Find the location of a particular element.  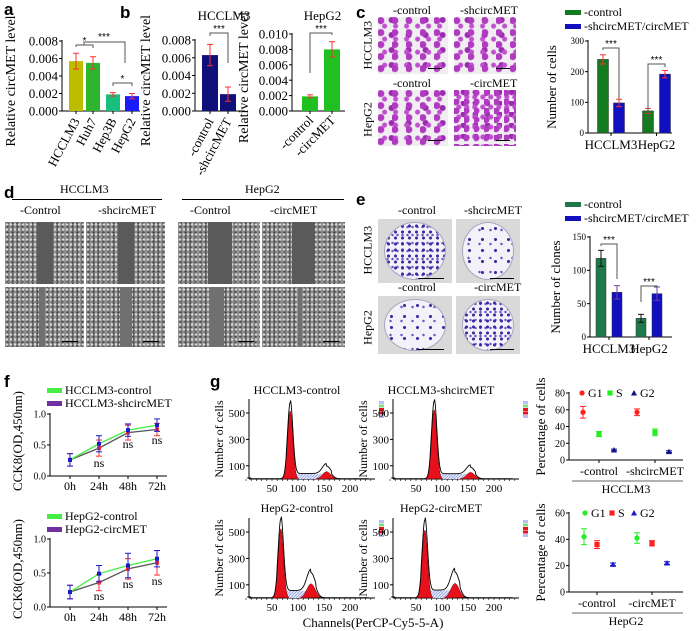

legend-label: -control is located at coordinates (603, 12).